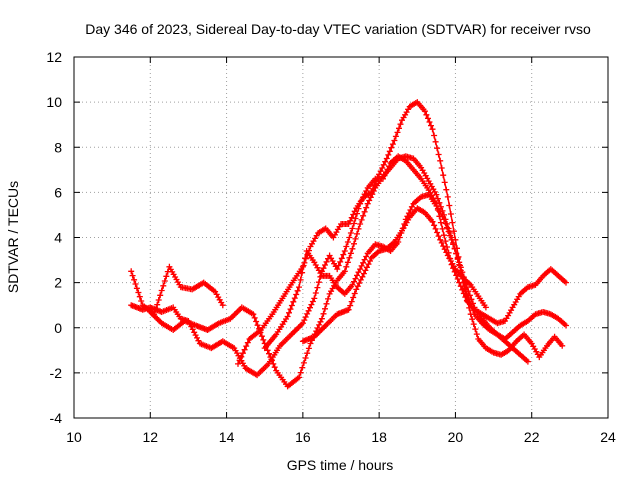 Image resolution: width=640 pixels, height=480 pixels. I want to click on x-tick-label: 10, so click(74, 437).